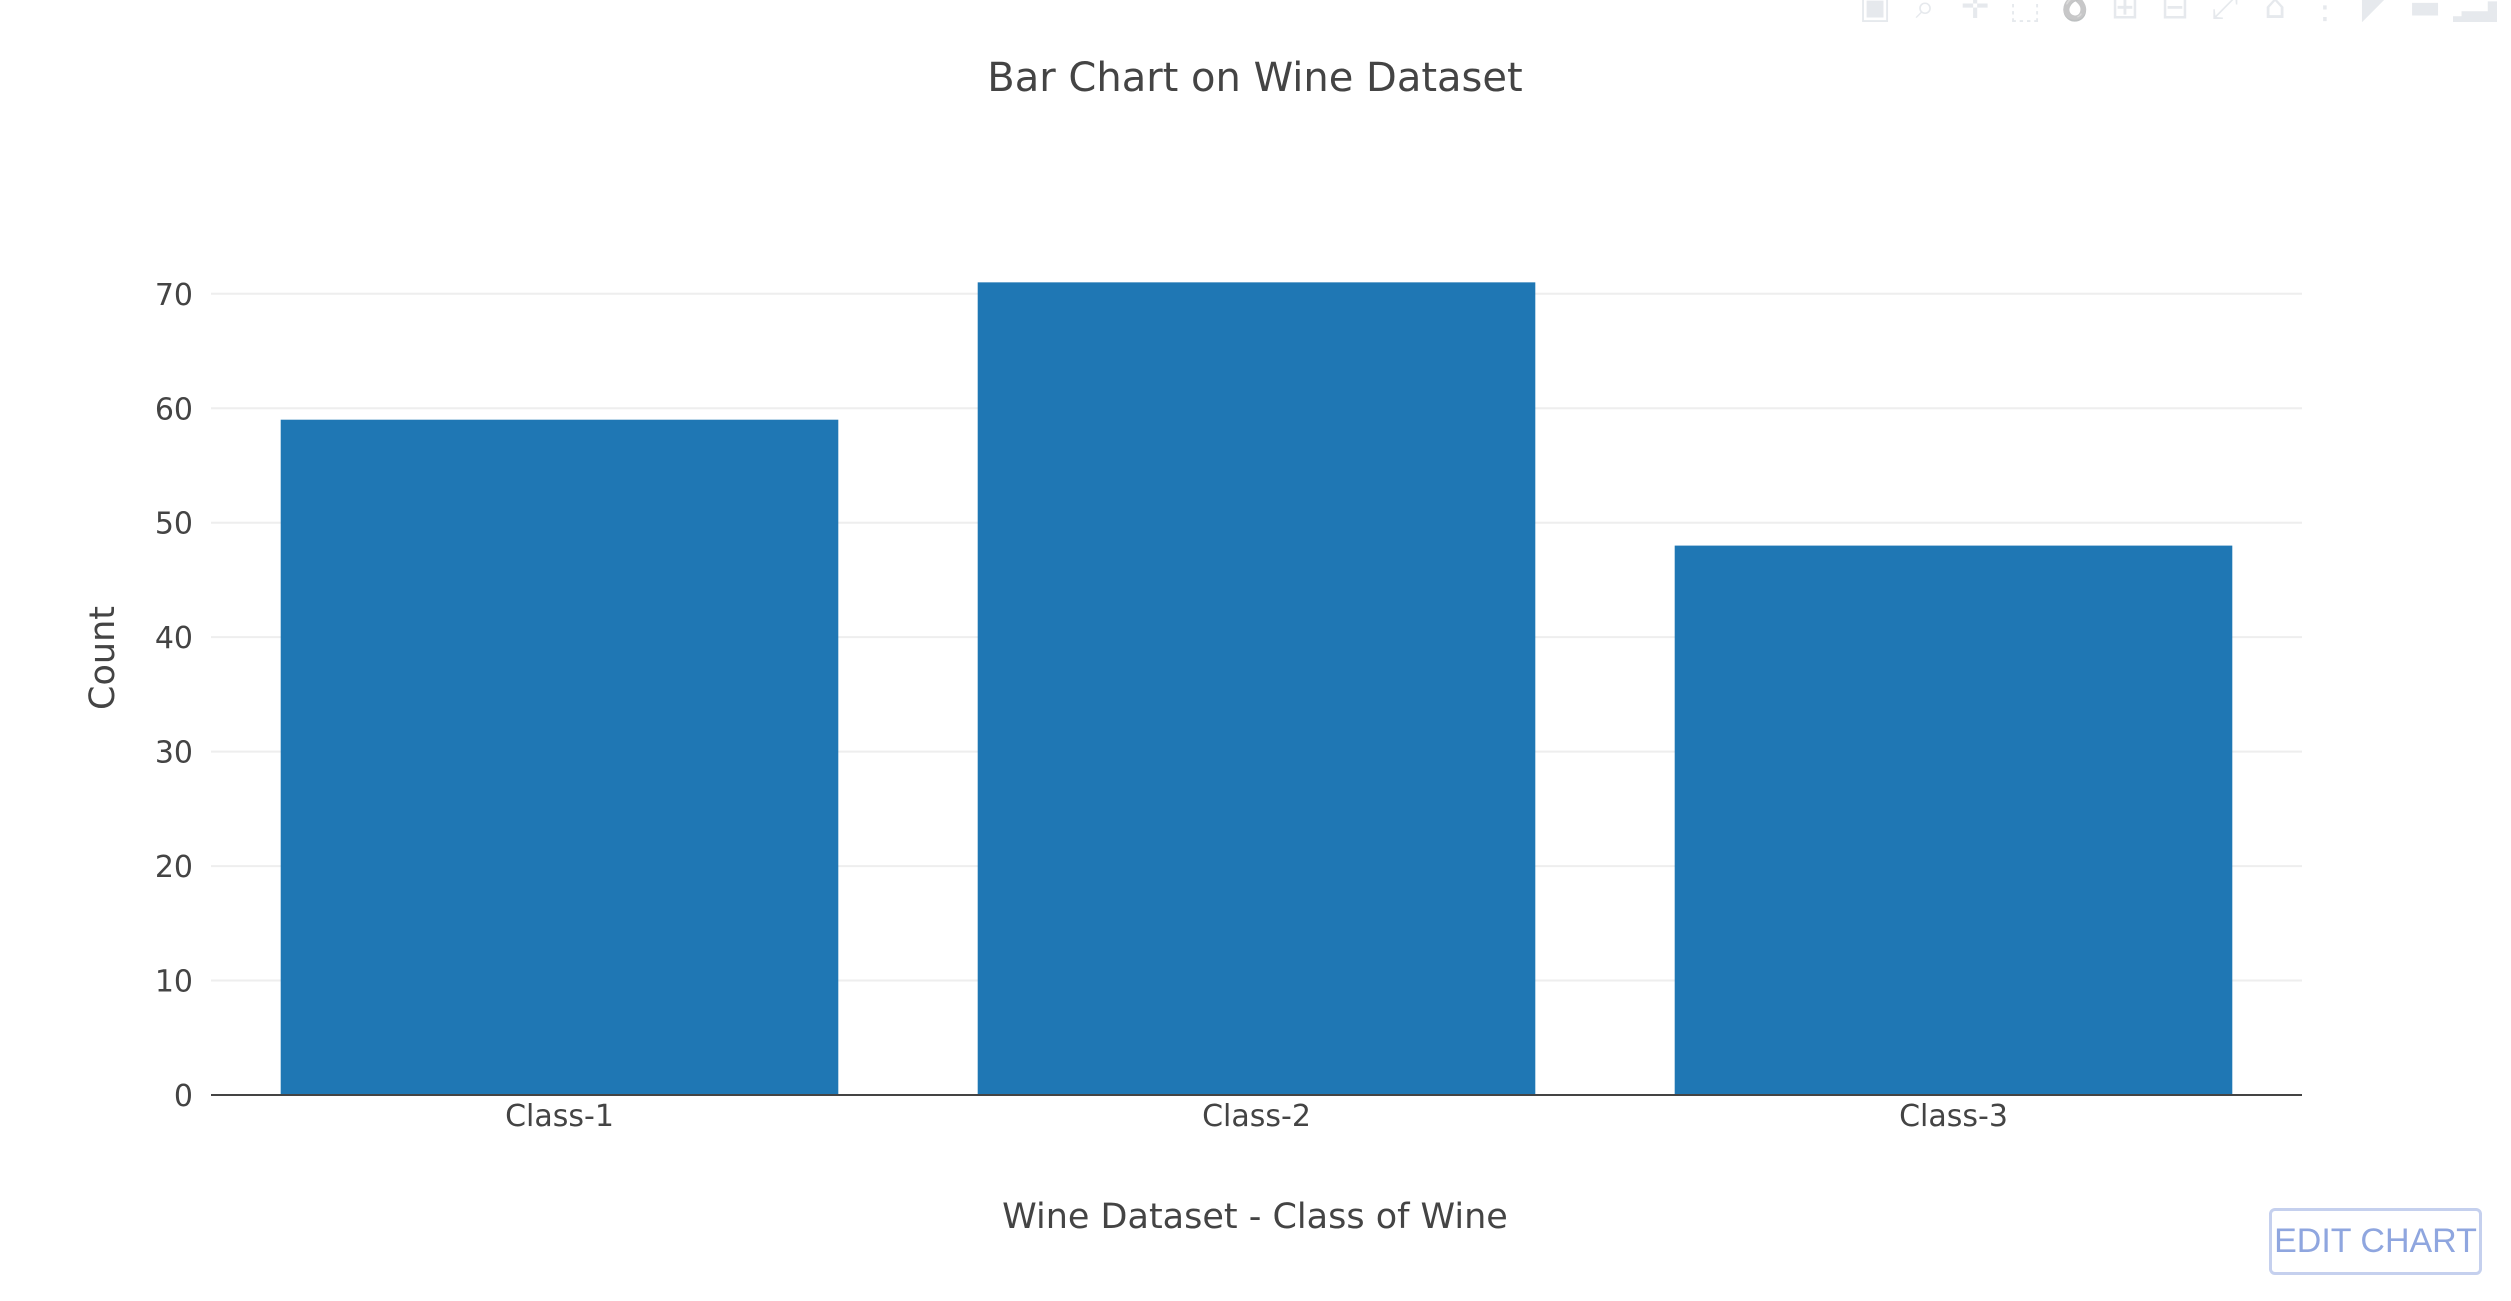 Image resolution: width=2511 pixels, height=1301 pixels. What do you see at coordinates (174, 696) in the screenshot?
I see `y-tick-labels: 0 10 20 30 40 50 60 70` at bounding box center [174, 696].